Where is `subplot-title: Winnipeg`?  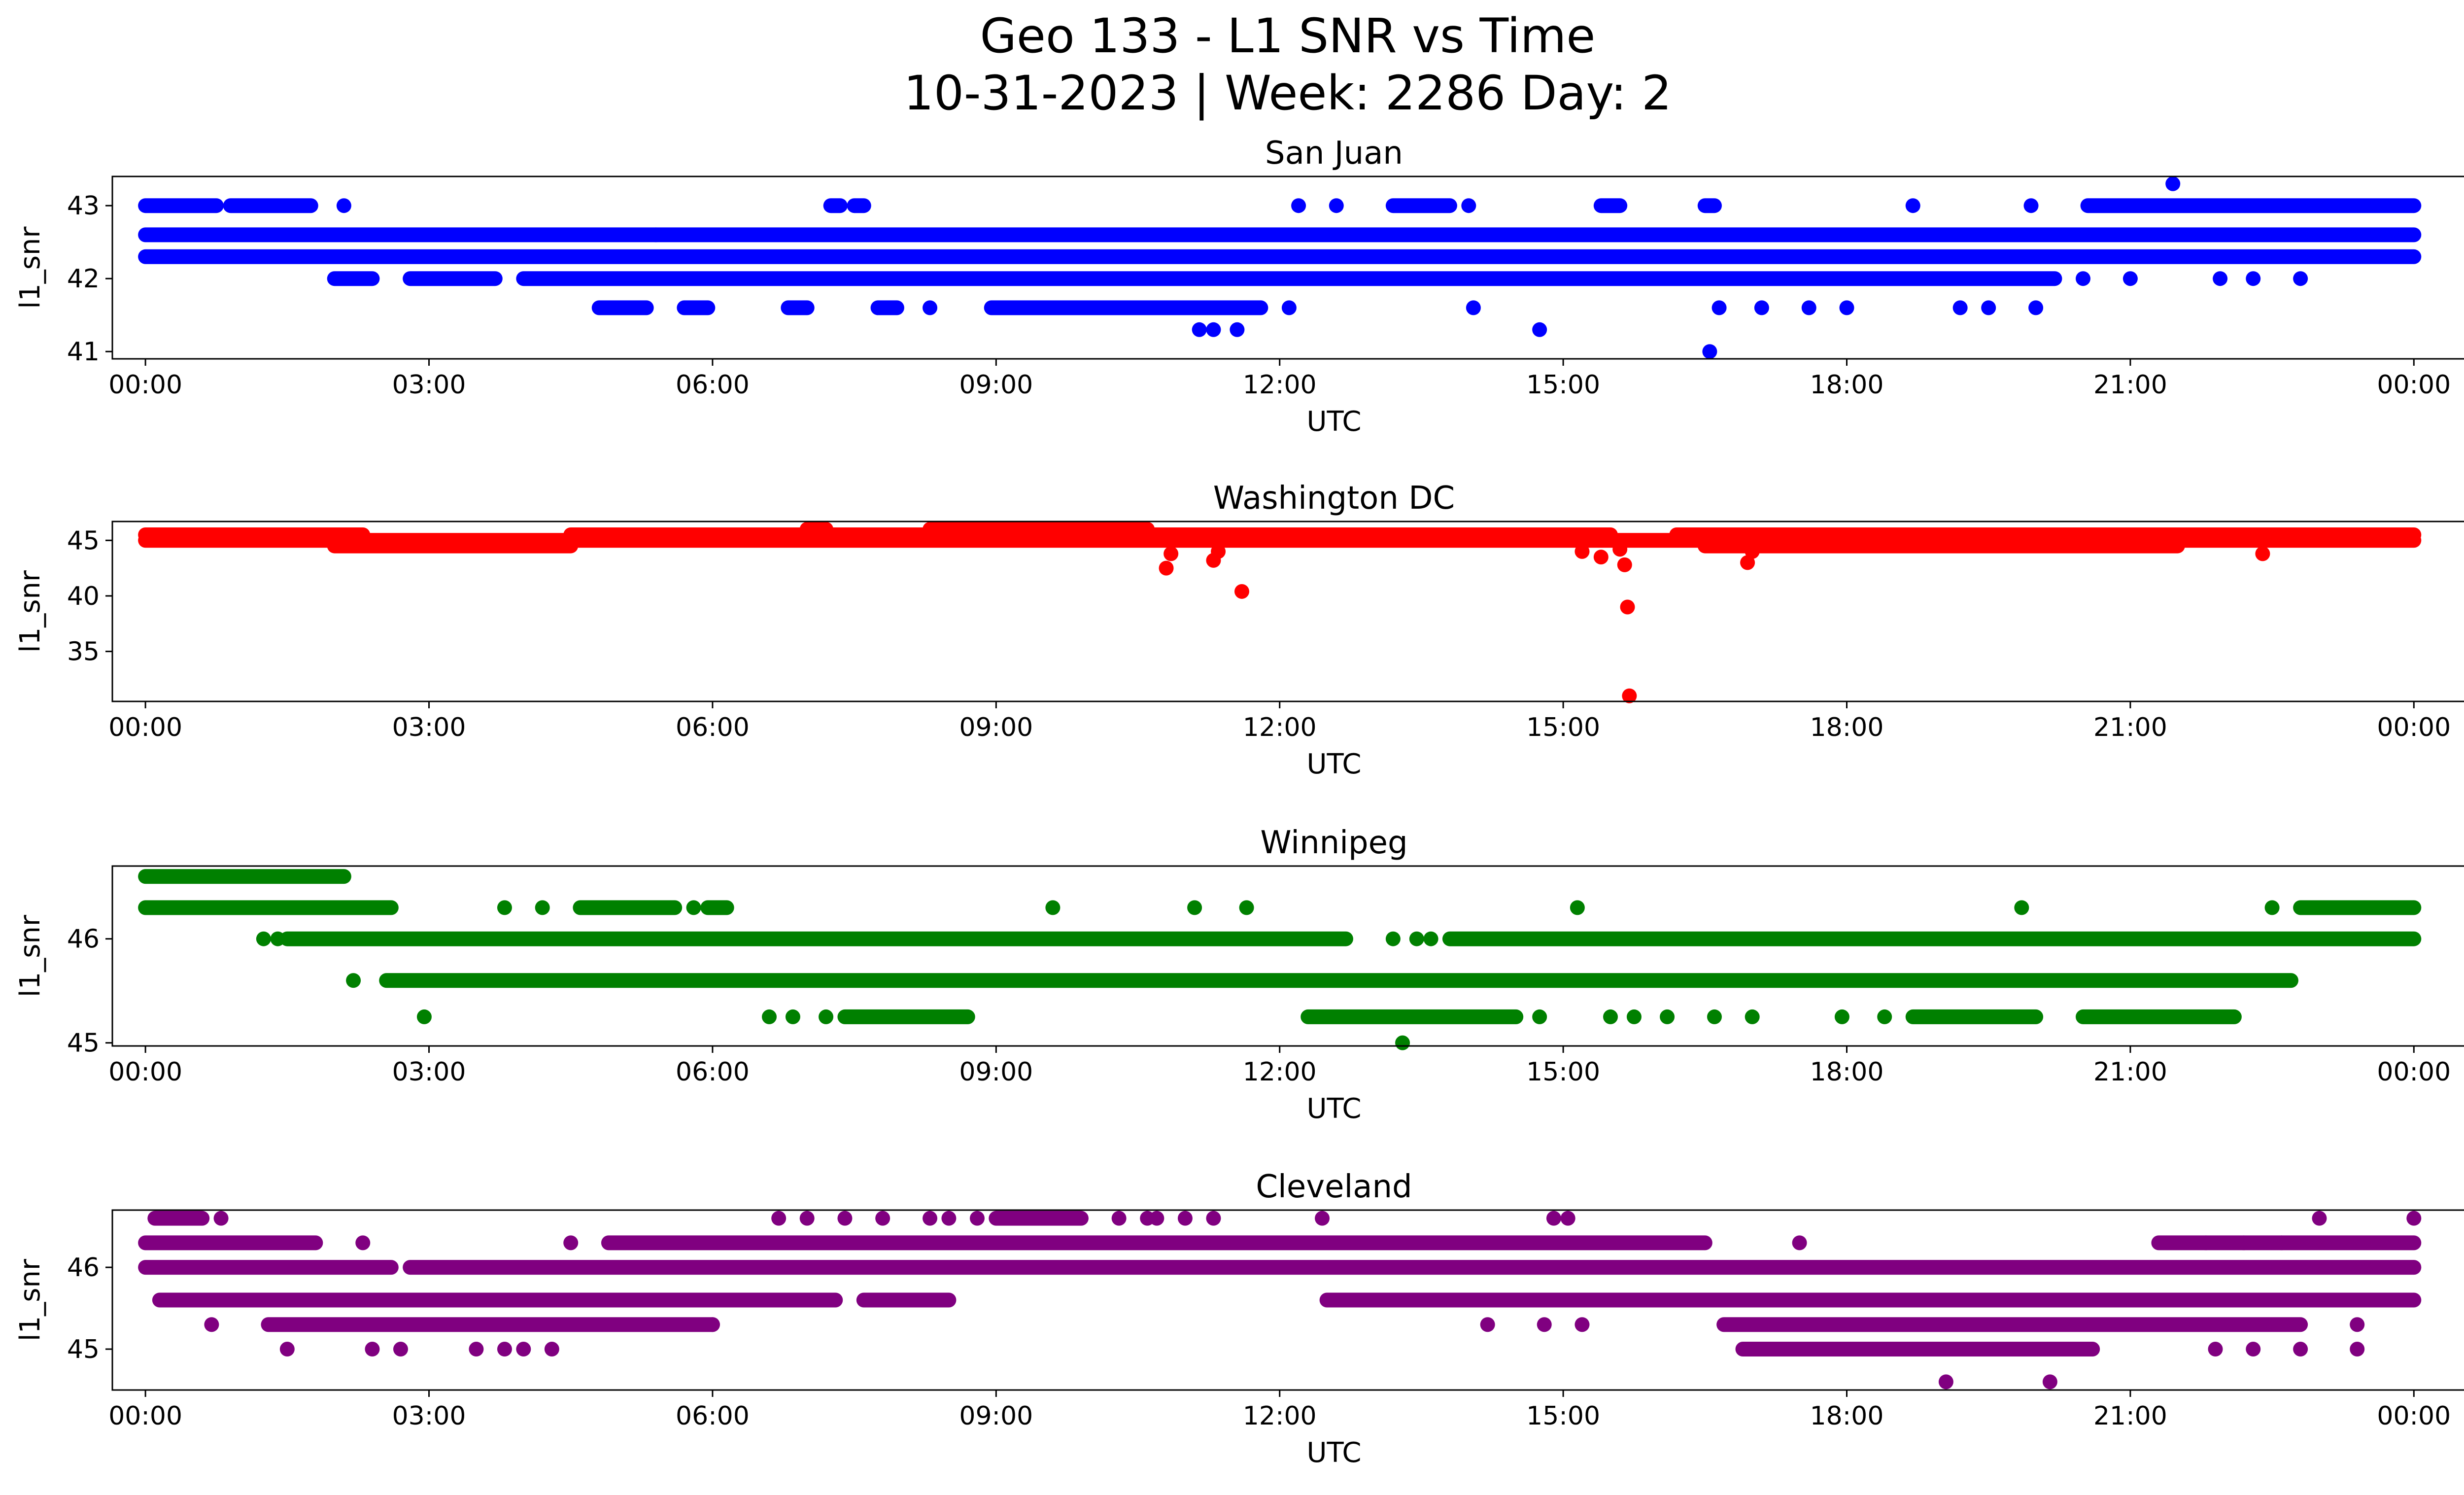
subplot-title: Winnipeg is located at coordinates (1333, 843).